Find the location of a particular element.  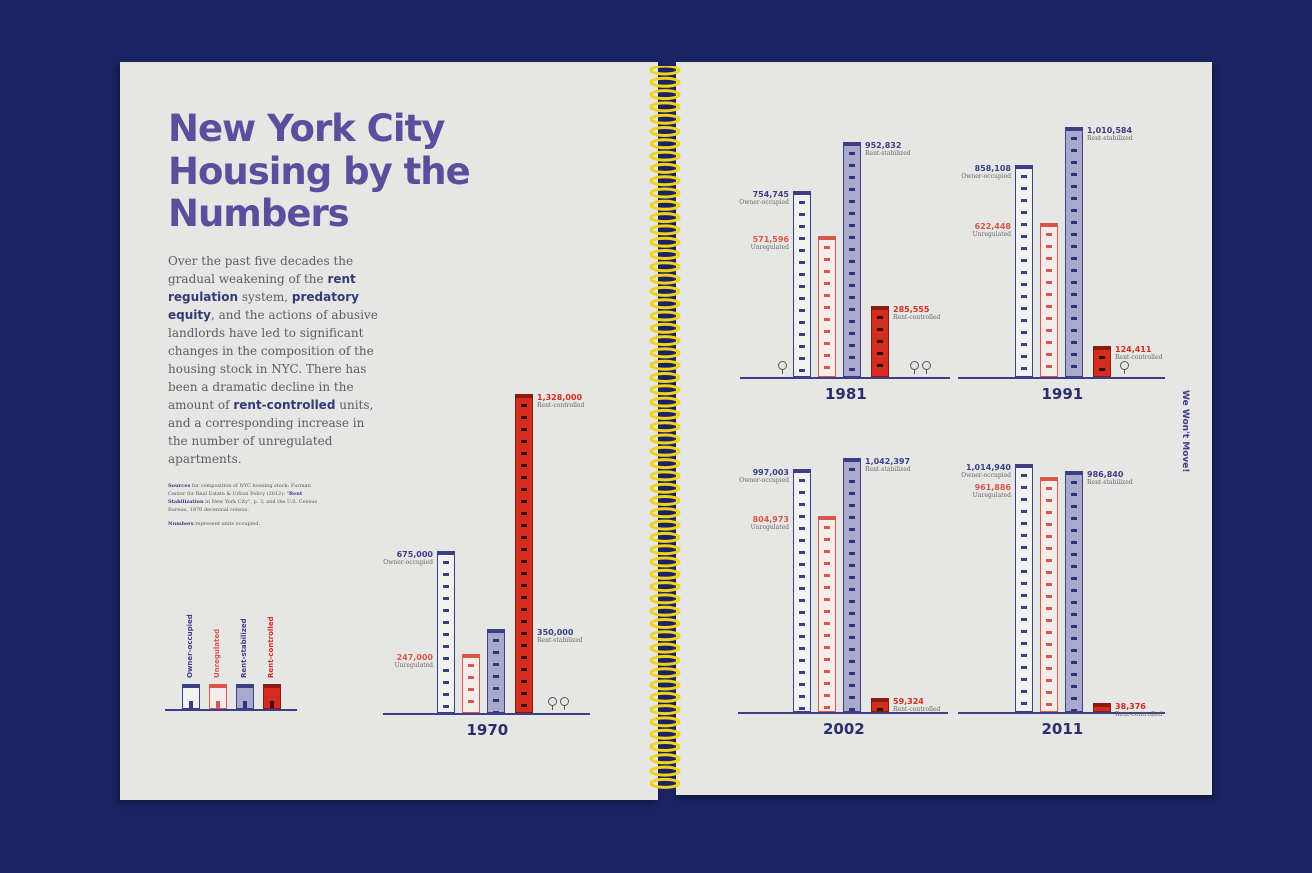

value: 59,324 is located at coordinates (908, 701).